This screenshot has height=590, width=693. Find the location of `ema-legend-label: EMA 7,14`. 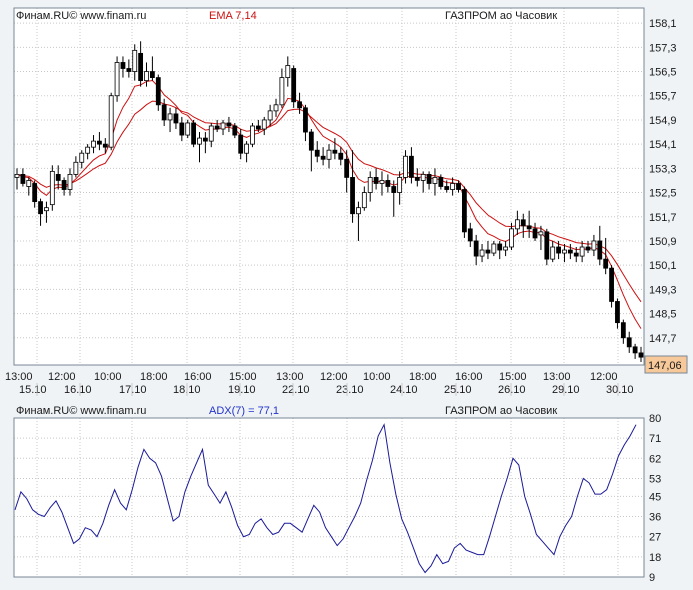

ema-legend-label: EMA 7,14 is located at coordinates (233, 16).